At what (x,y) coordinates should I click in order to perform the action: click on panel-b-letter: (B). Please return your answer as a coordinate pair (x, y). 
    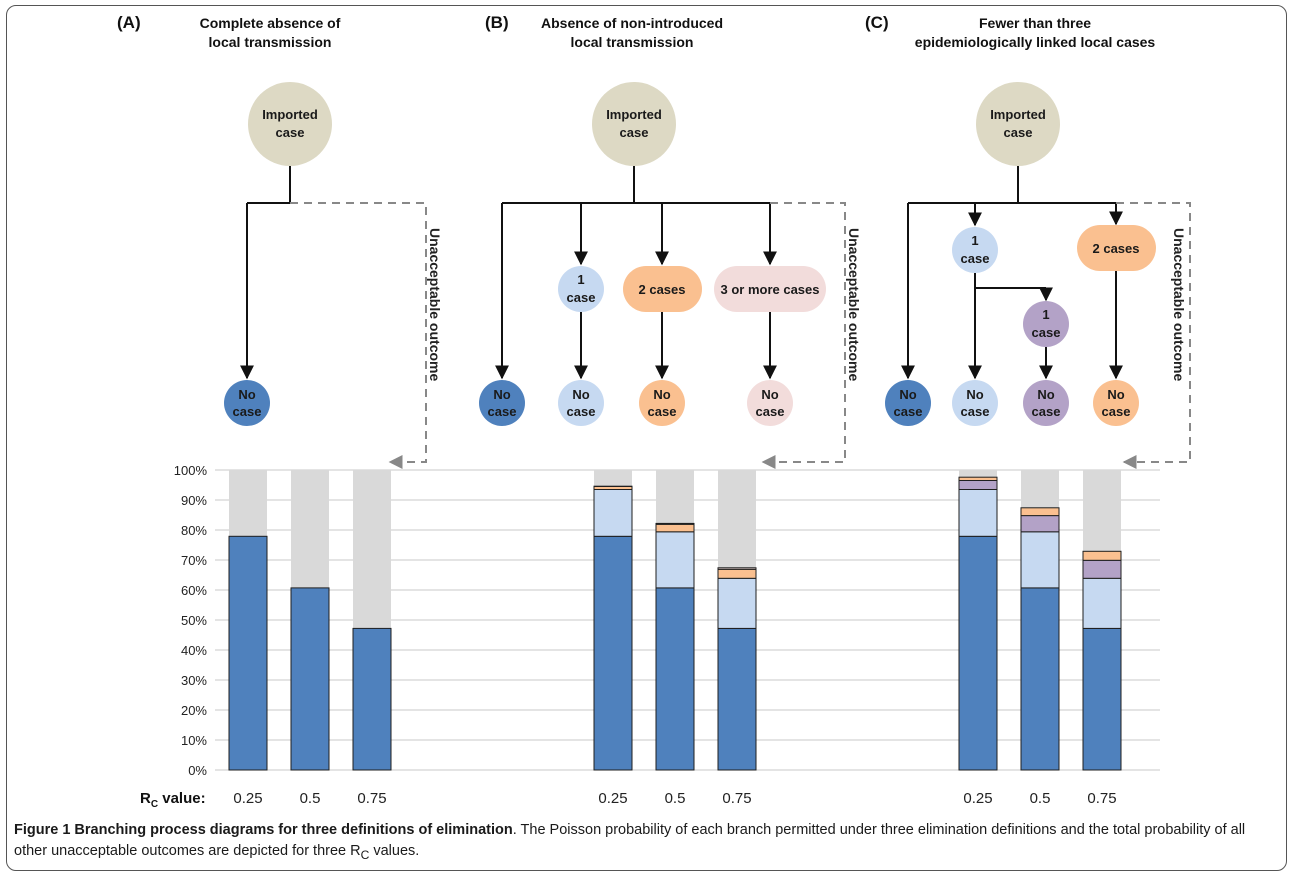
    Looking at the image, I should click on (497, 22).